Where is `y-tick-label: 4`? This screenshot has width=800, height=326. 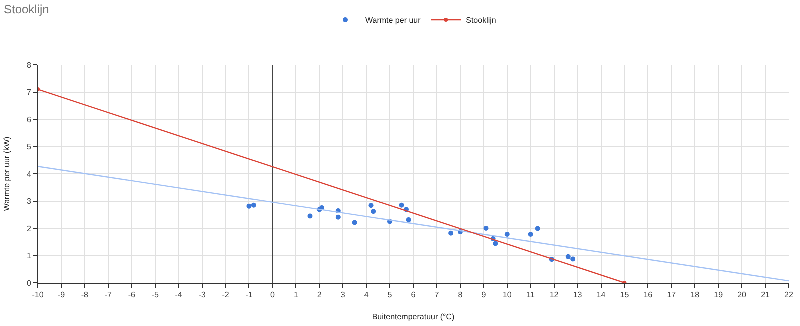
y-tick-label: 4 is located at coordinates (29, 174).